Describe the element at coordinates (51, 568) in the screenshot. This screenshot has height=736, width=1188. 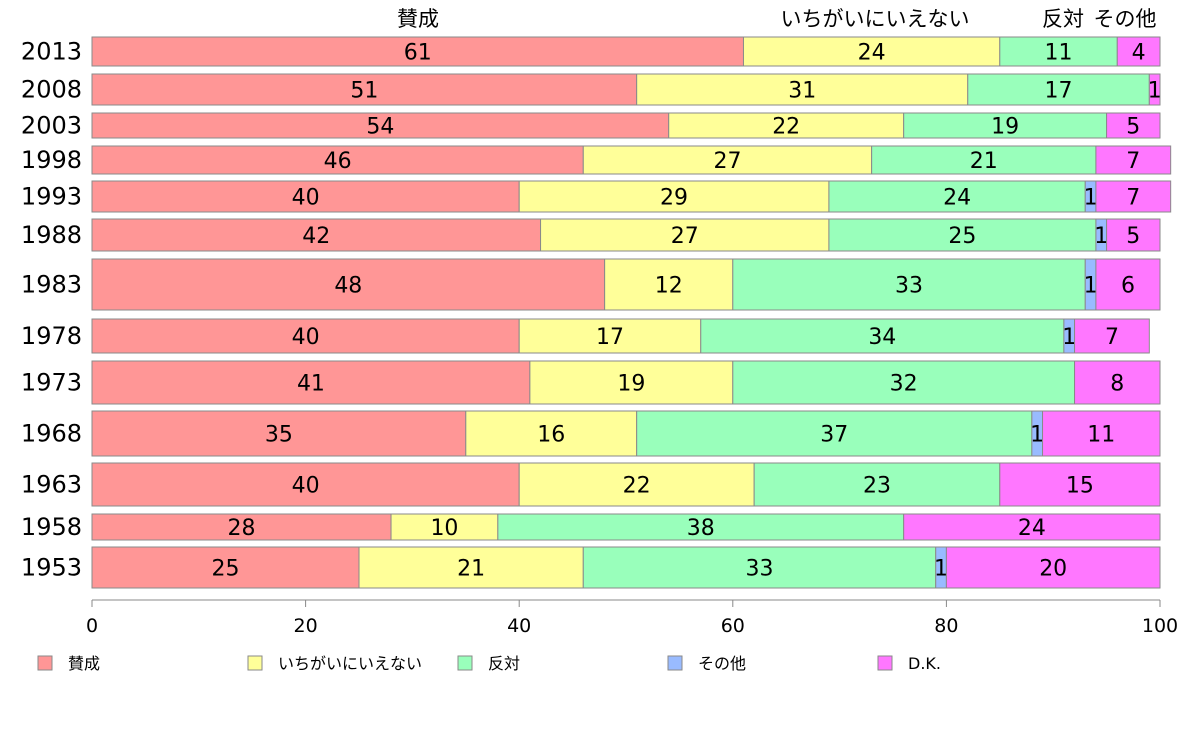
I see `category-label: 1953` at that location.